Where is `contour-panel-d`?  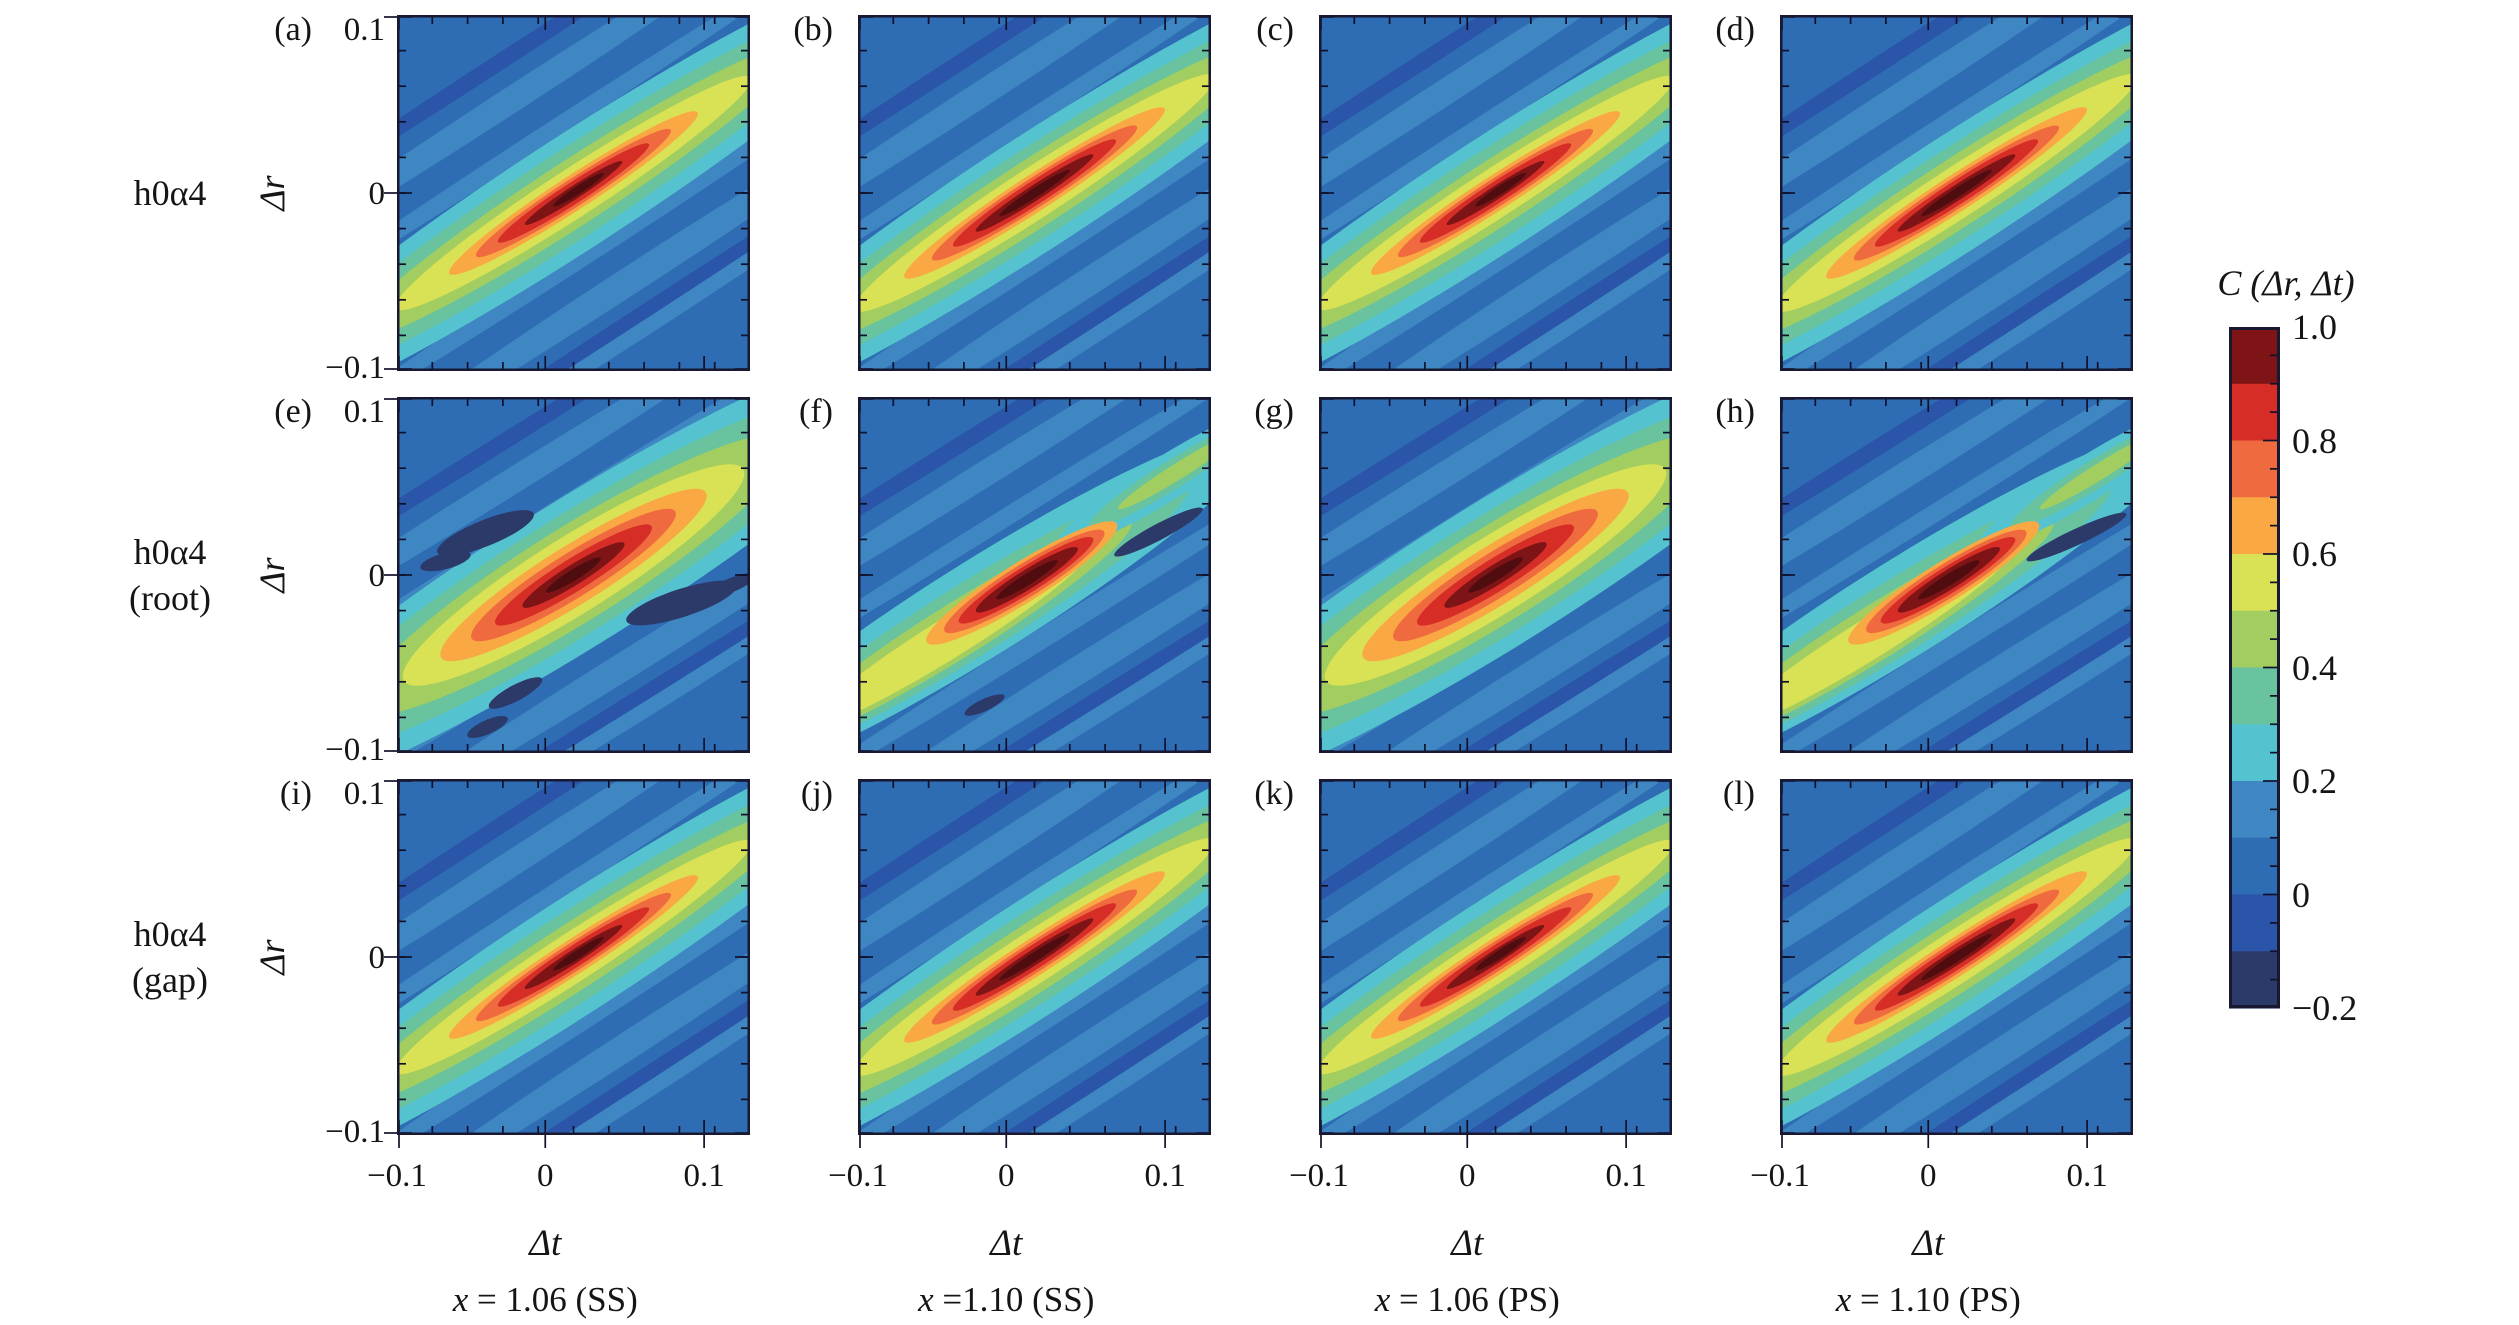
contour-panel-d is located at coordinates (1956, 193).